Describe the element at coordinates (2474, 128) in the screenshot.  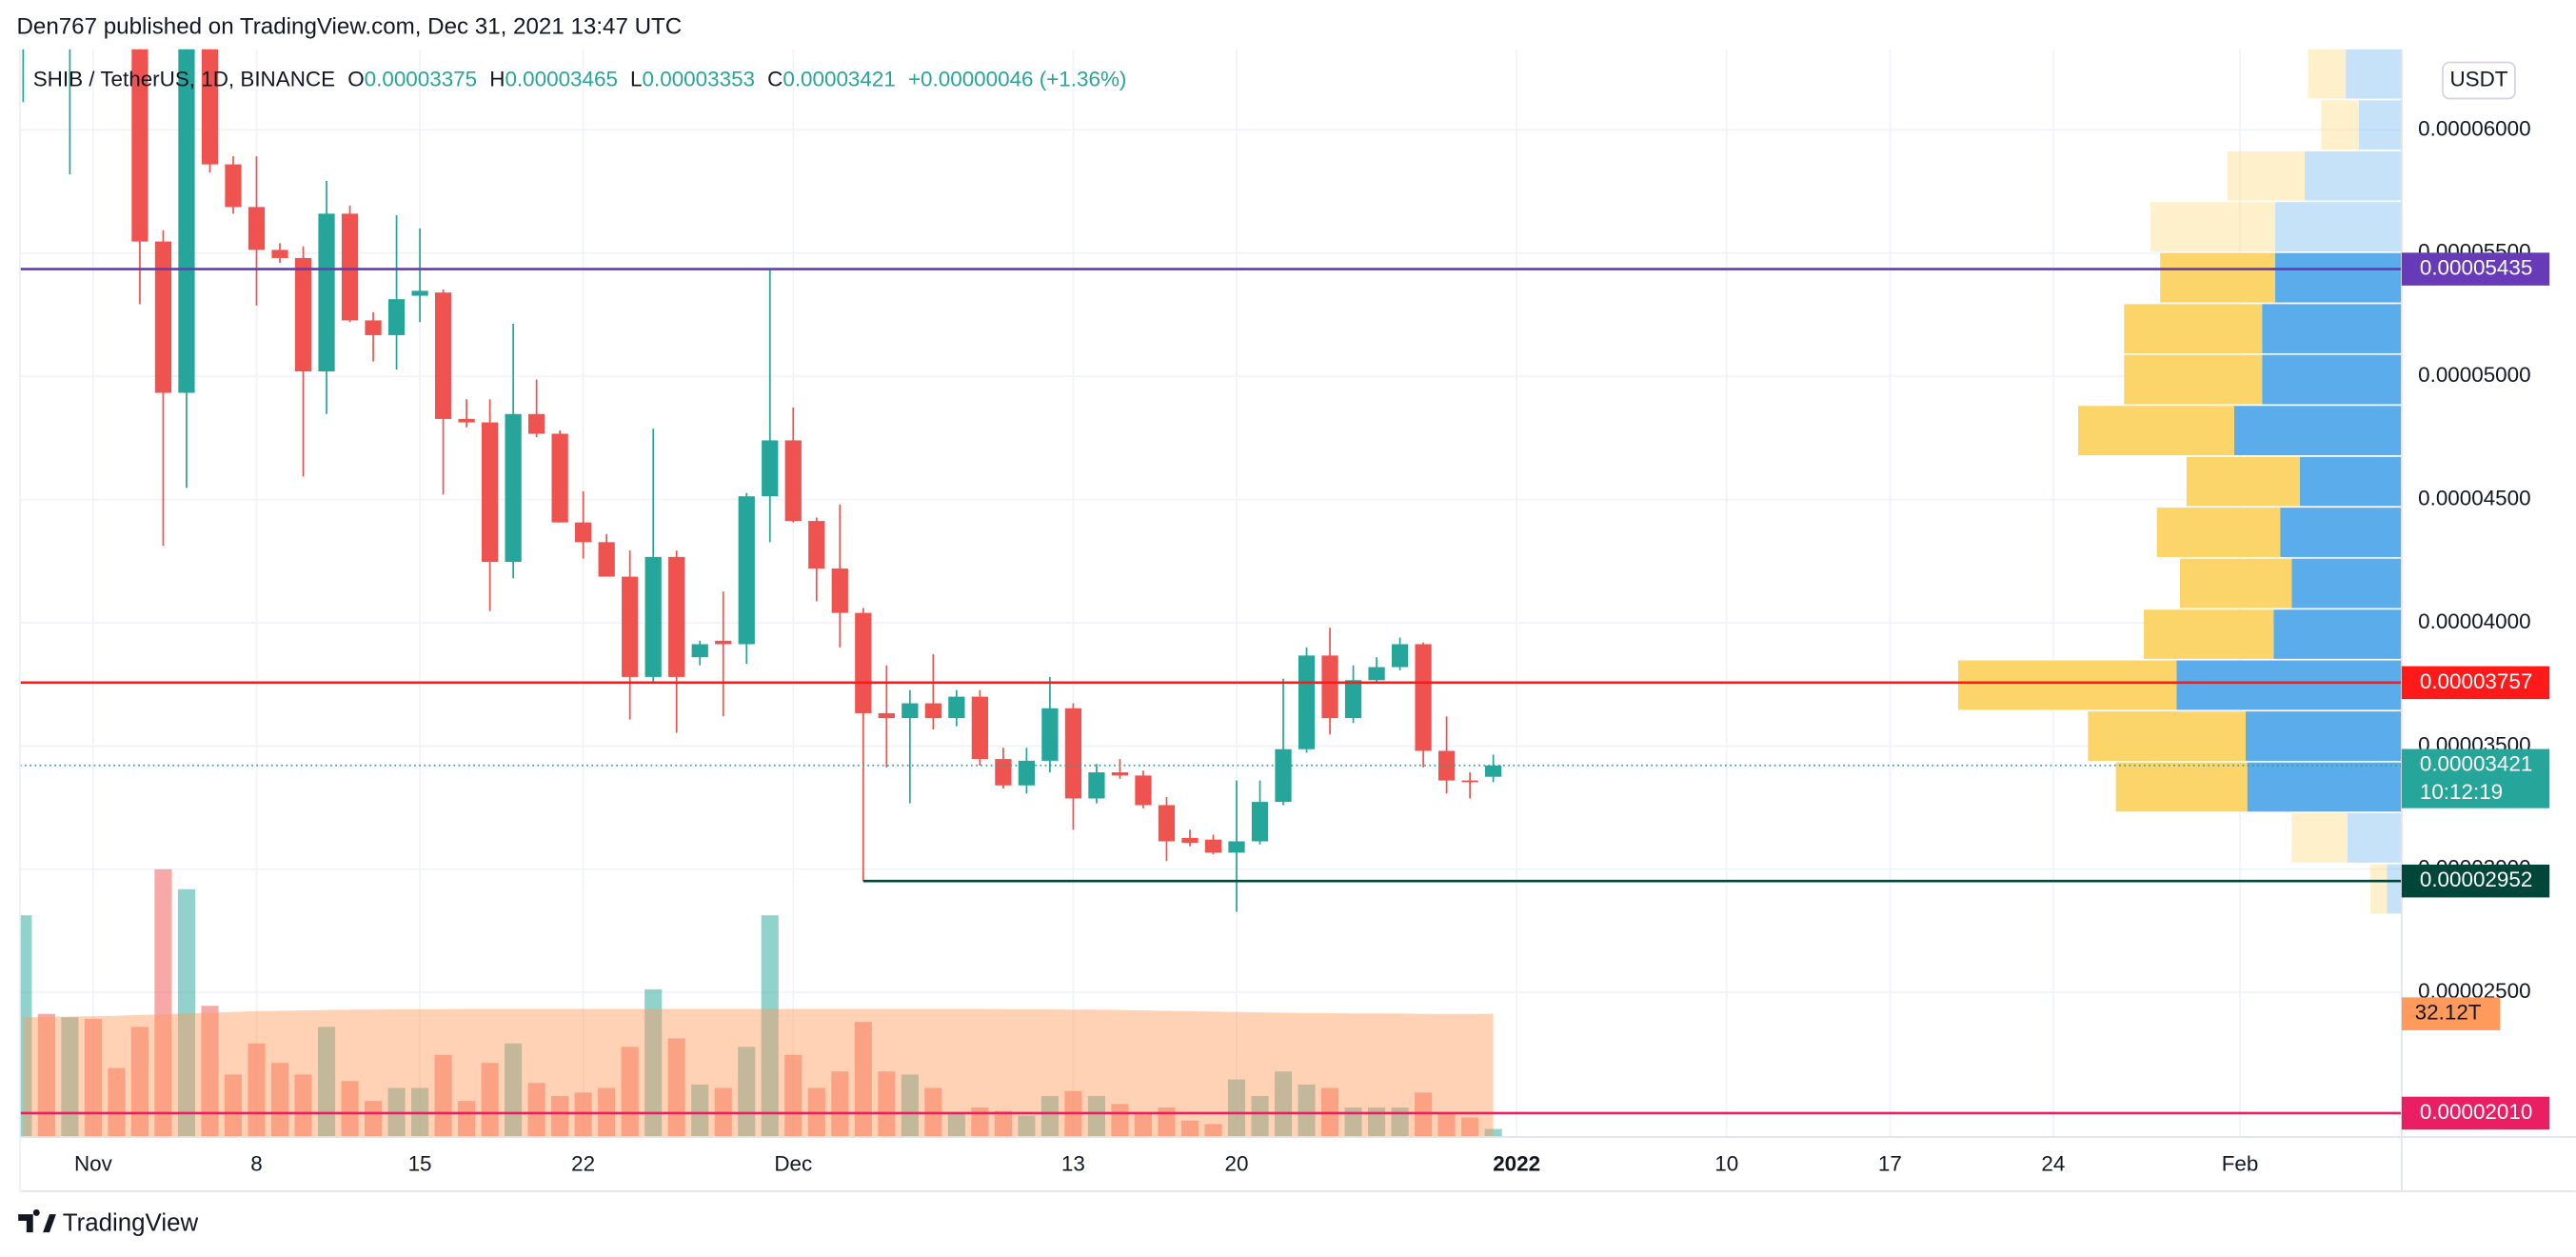
I see `y-tick-label: 0.00006000` at that location.